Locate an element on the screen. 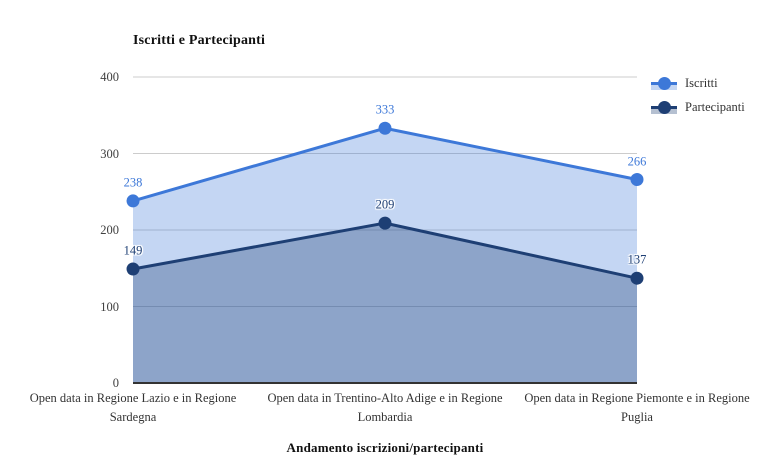 The height and width of the screenshot is (464, 772). y-tick-label: 0 is located at coordinates (115, 383).